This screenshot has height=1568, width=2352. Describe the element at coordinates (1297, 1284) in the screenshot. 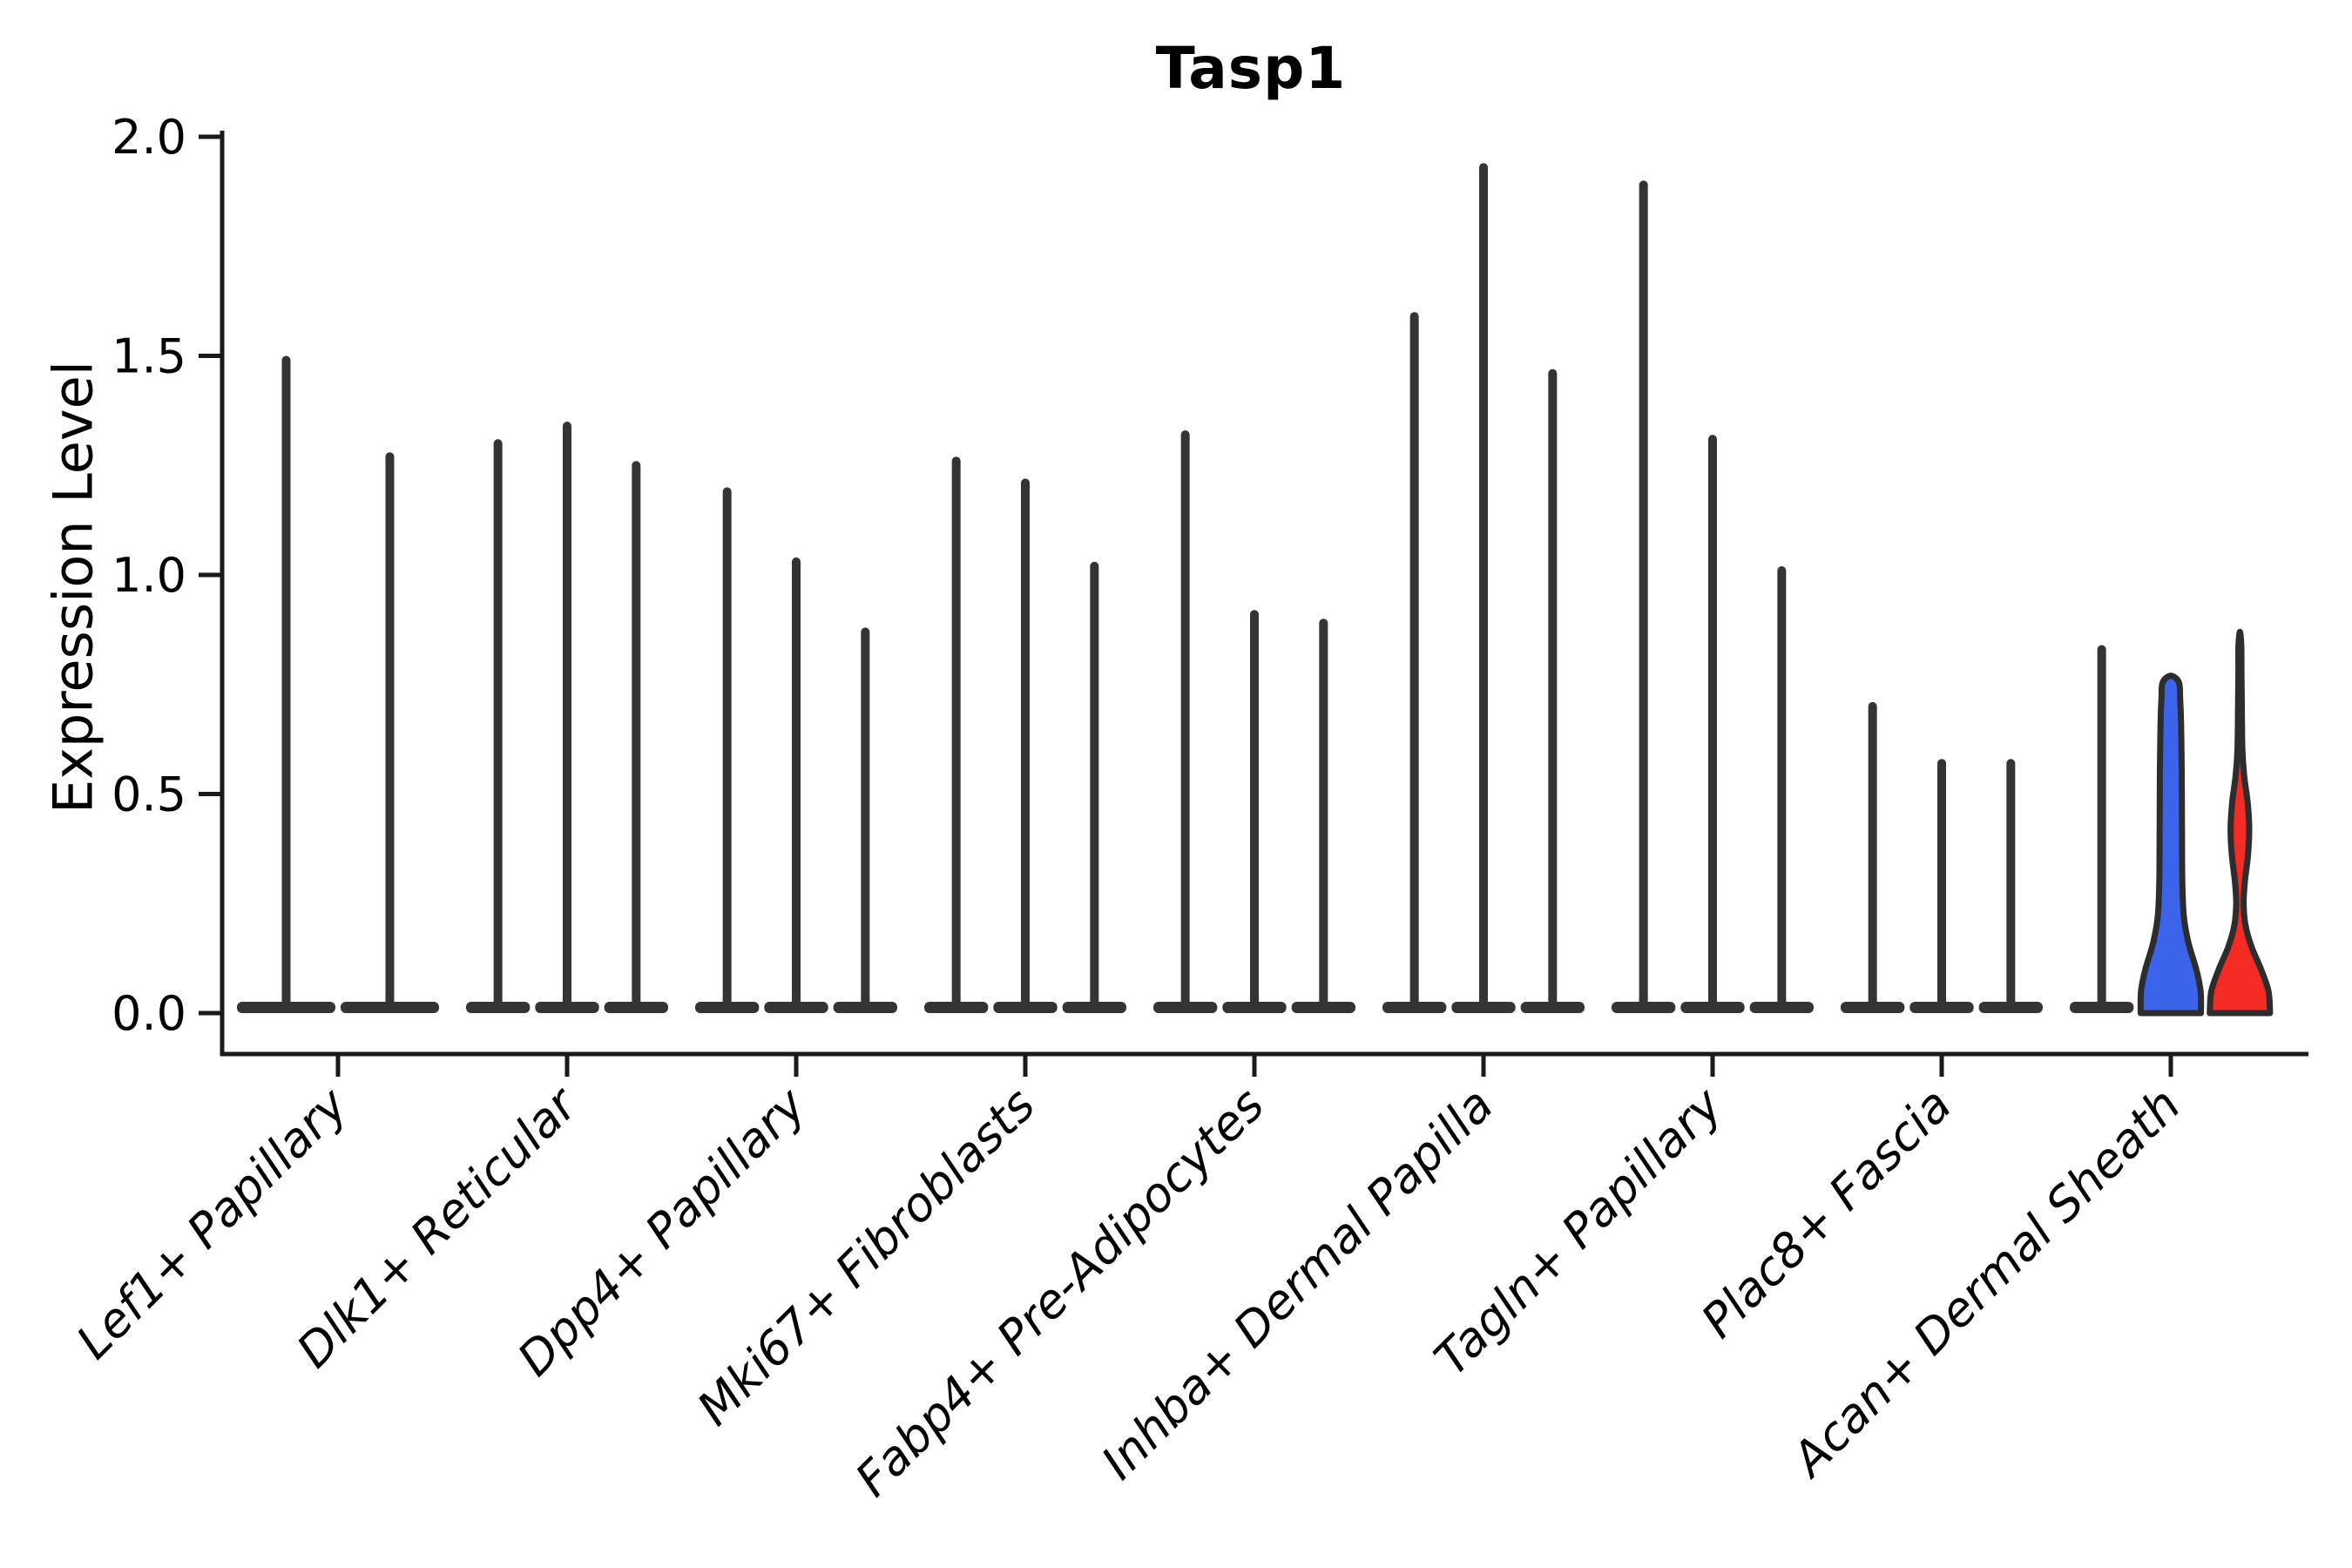

I see `x-tick-label: Inhba+ Dermal Papilla` at that location.